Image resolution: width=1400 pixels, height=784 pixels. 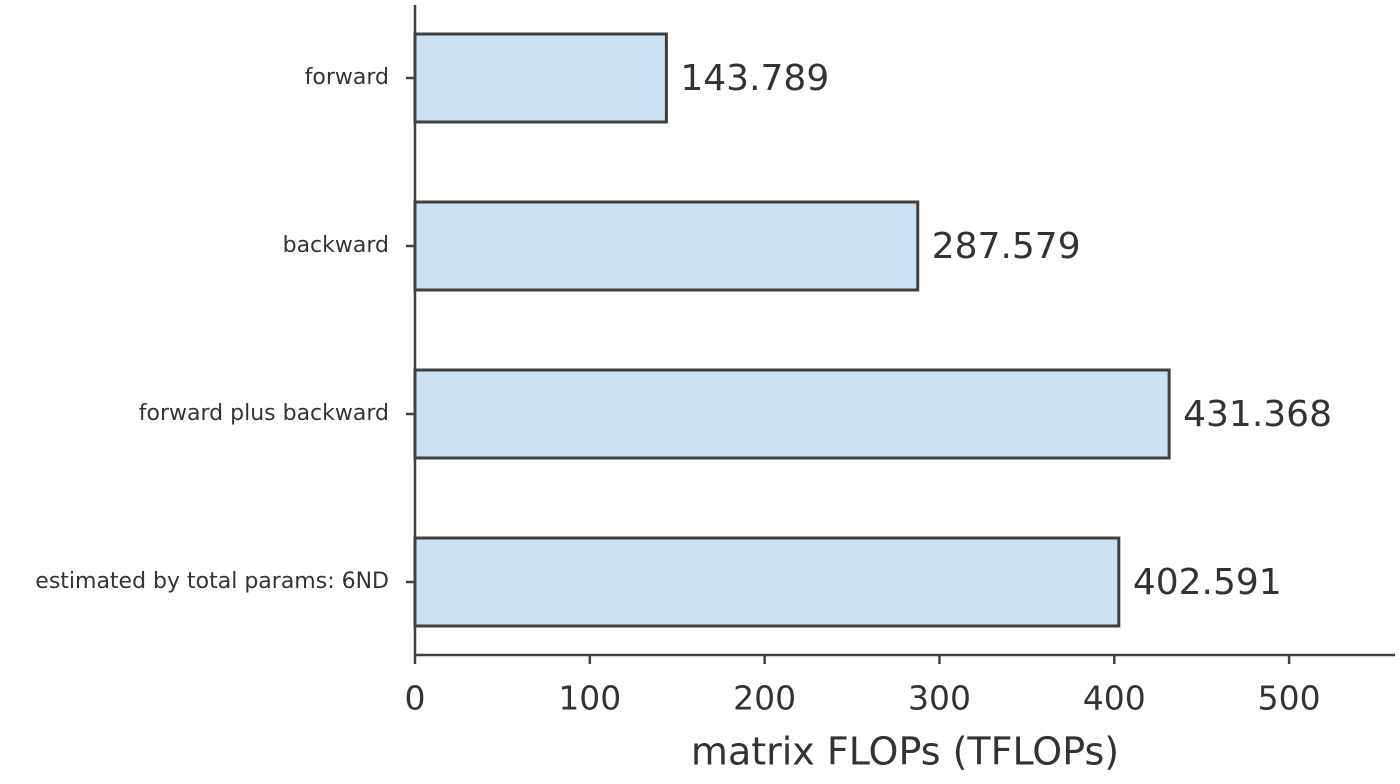 I want to click on x-tick-label: 100, so click(x=589, y=698).